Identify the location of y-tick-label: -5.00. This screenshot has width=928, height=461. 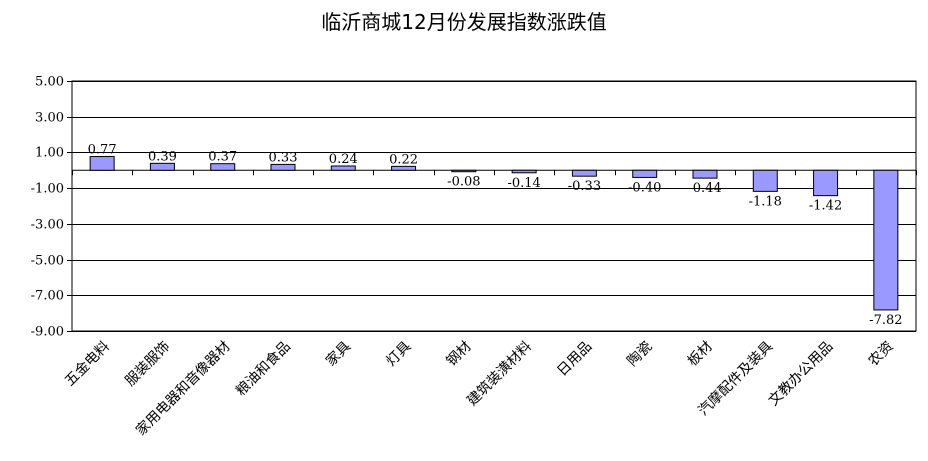
(47, 261).